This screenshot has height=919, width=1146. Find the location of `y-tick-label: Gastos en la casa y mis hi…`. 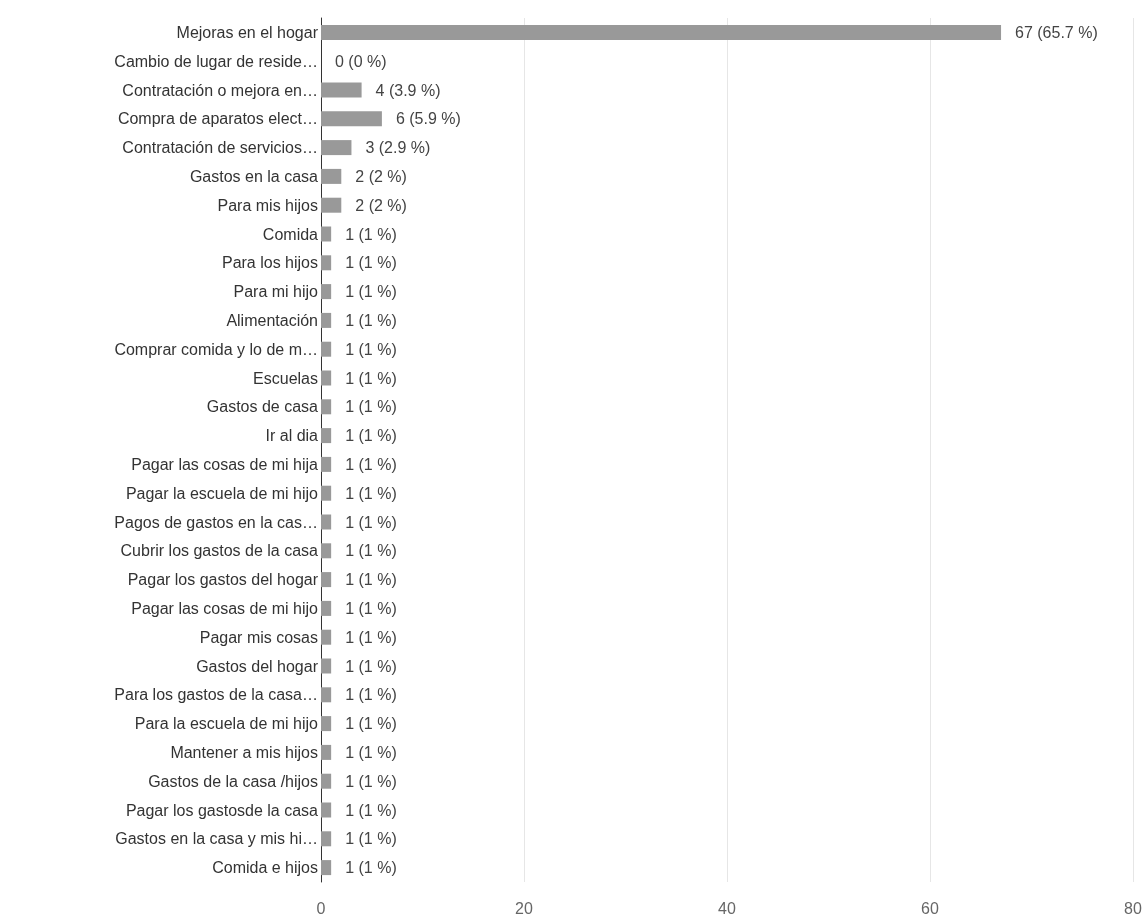

y-tick-label: Gastos en la casa y mis hi… is located at coordinates (216, 839).